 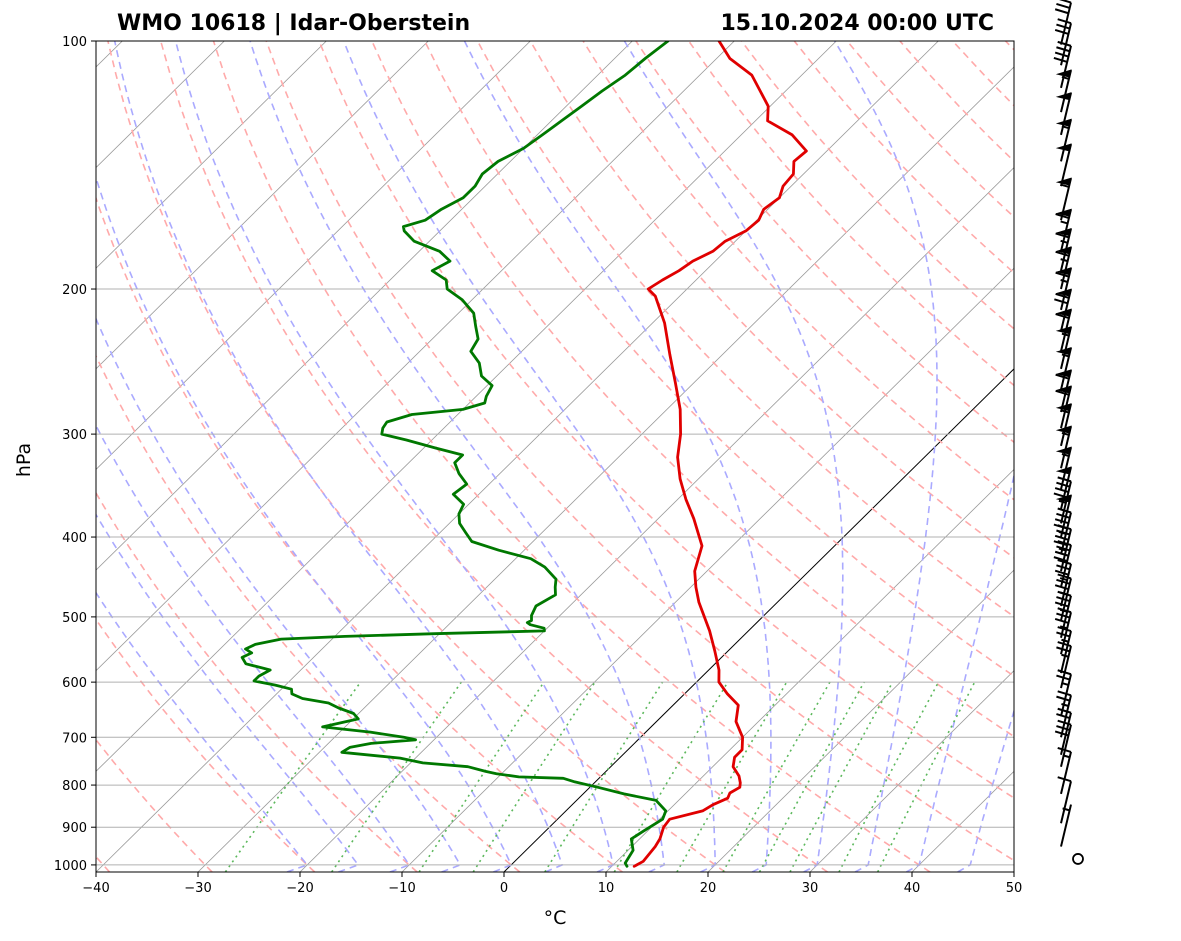 What do you see at coordinates (720, 454) in the screenshot?
I see `temperature-profile` at bounding box center [720, 454].